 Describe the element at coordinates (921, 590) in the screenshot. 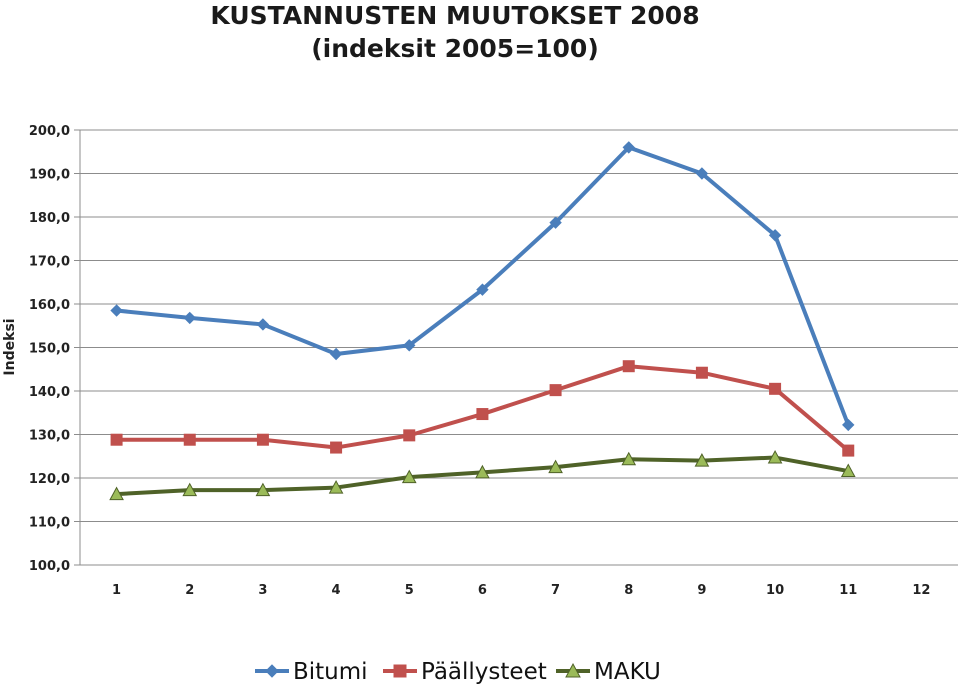

I see `x-tick-label: 12` at that location.